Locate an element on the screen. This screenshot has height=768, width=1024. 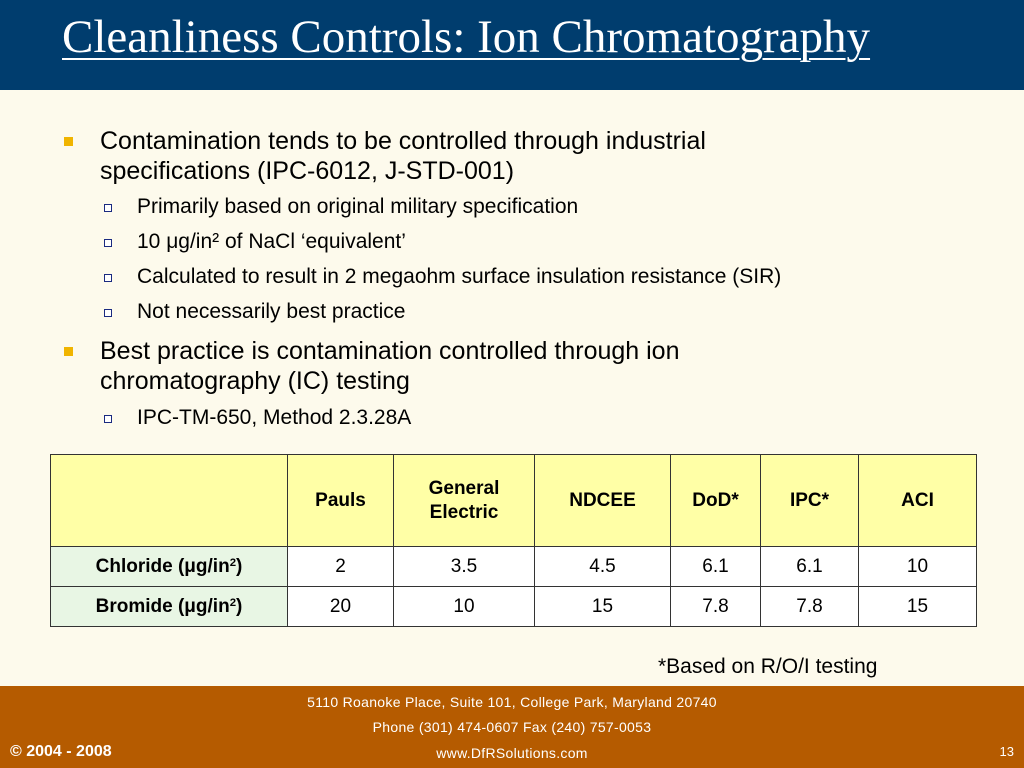
row-label-bromide: Bromide (μg/in2) is located at coordinates (169, 606).